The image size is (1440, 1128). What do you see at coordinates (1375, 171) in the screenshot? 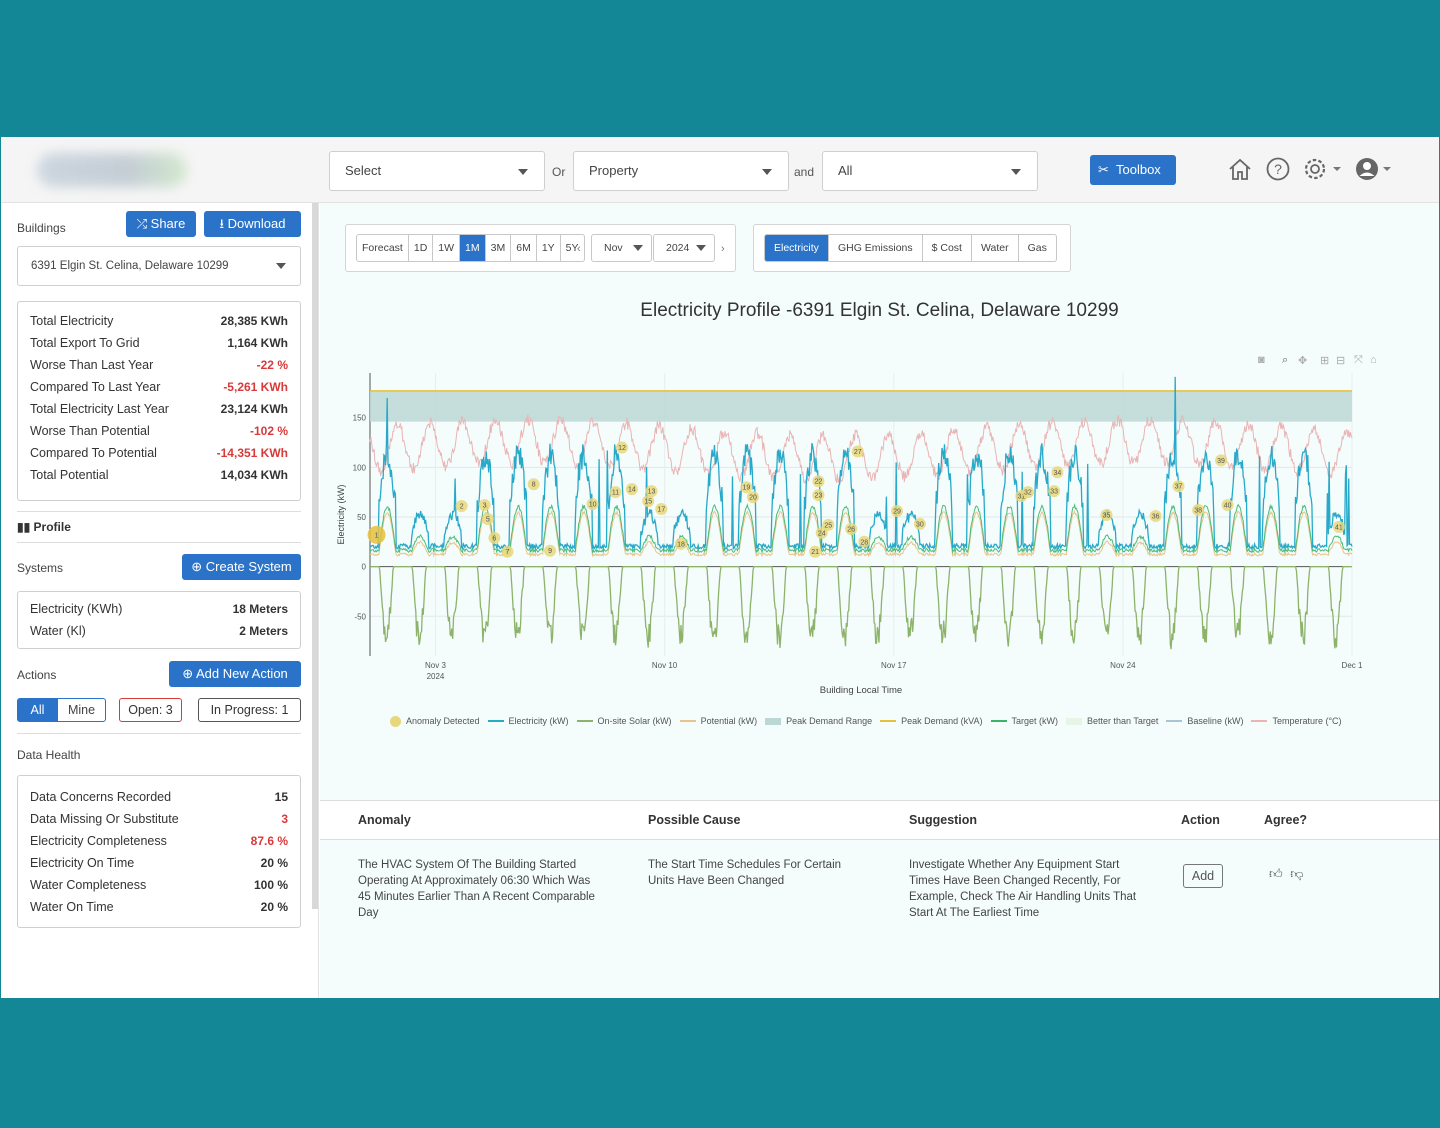
I see `user-icon` at bounding box center [1375, 171].